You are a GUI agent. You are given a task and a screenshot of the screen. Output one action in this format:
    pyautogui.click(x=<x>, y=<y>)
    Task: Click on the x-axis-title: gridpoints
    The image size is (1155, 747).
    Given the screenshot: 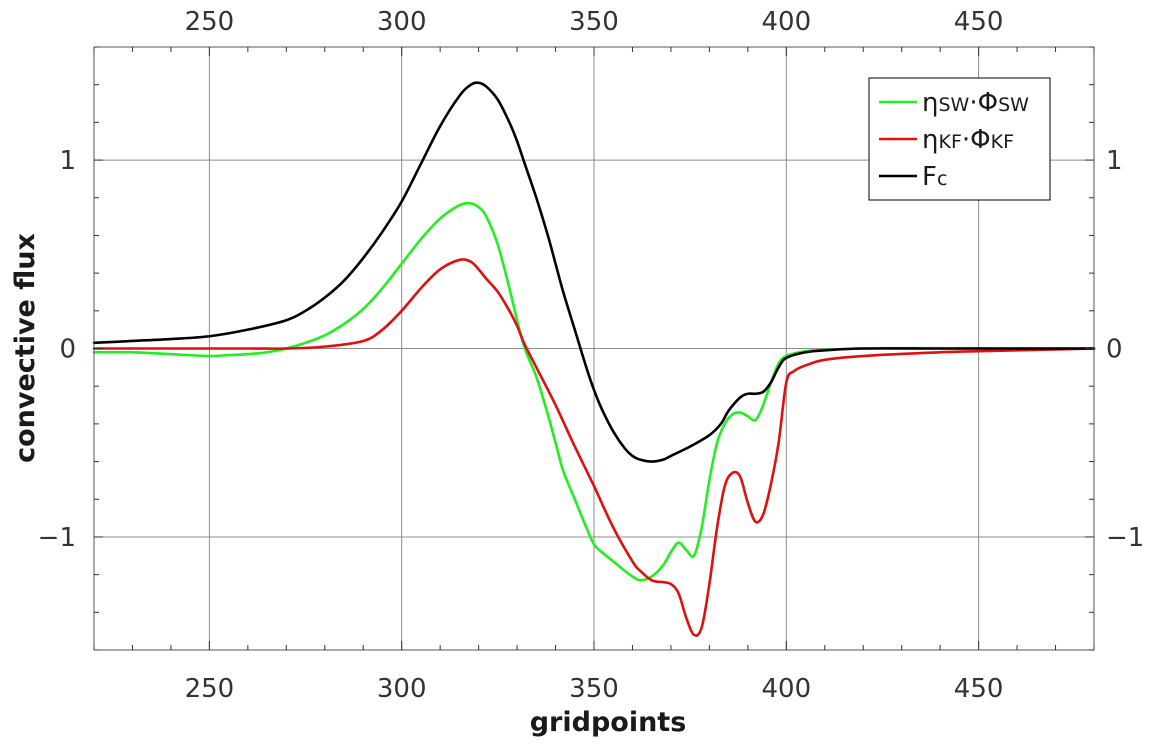 What is the action you would take?
    pyautogui.click(x=608, y=722)
    